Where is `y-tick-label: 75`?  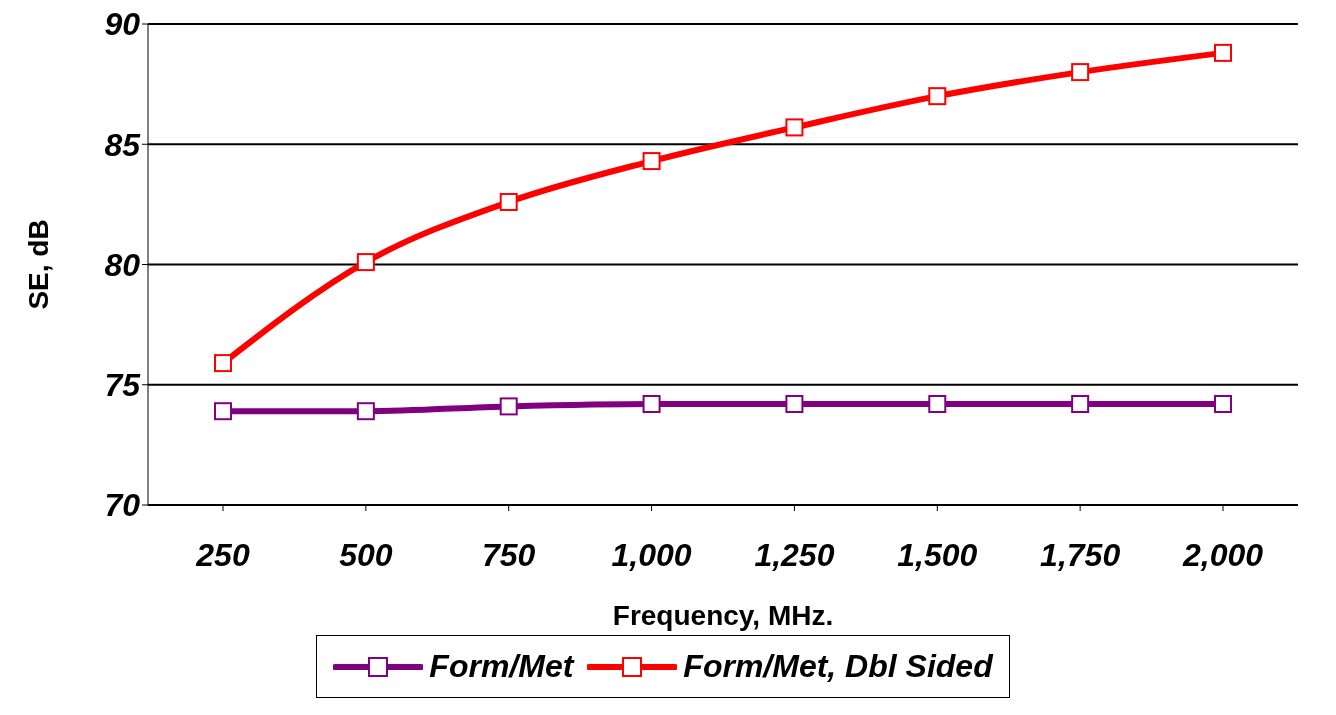 y-tick-label: 75 is located at coordinates (123, 385).